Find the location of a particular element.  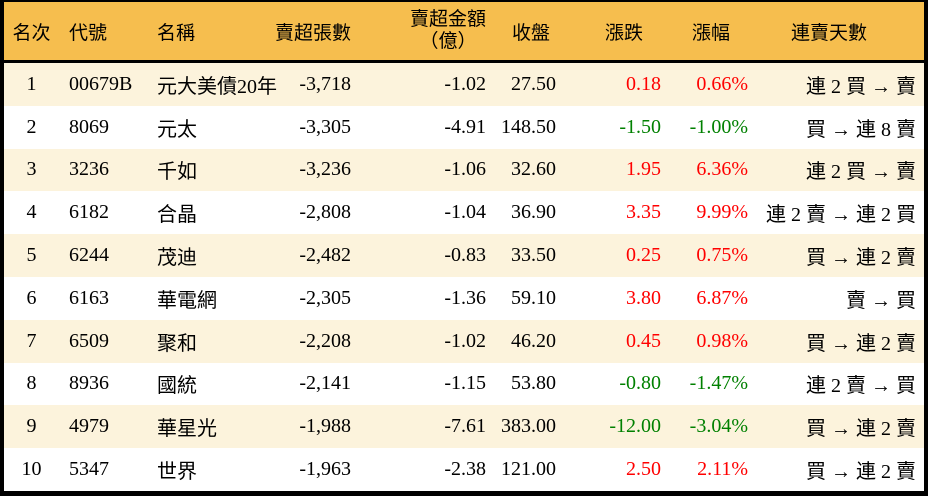

pct-cell: 6.36% is located at coordinates (722, 169).